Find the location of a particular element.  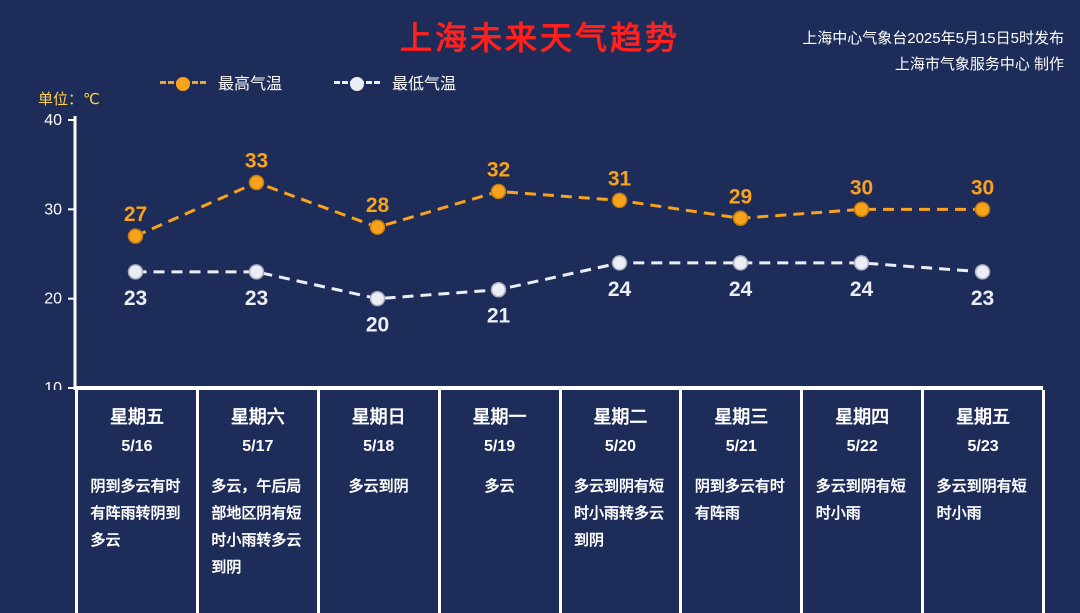

date-label: 5/22 is located at coordinates (862, 446).